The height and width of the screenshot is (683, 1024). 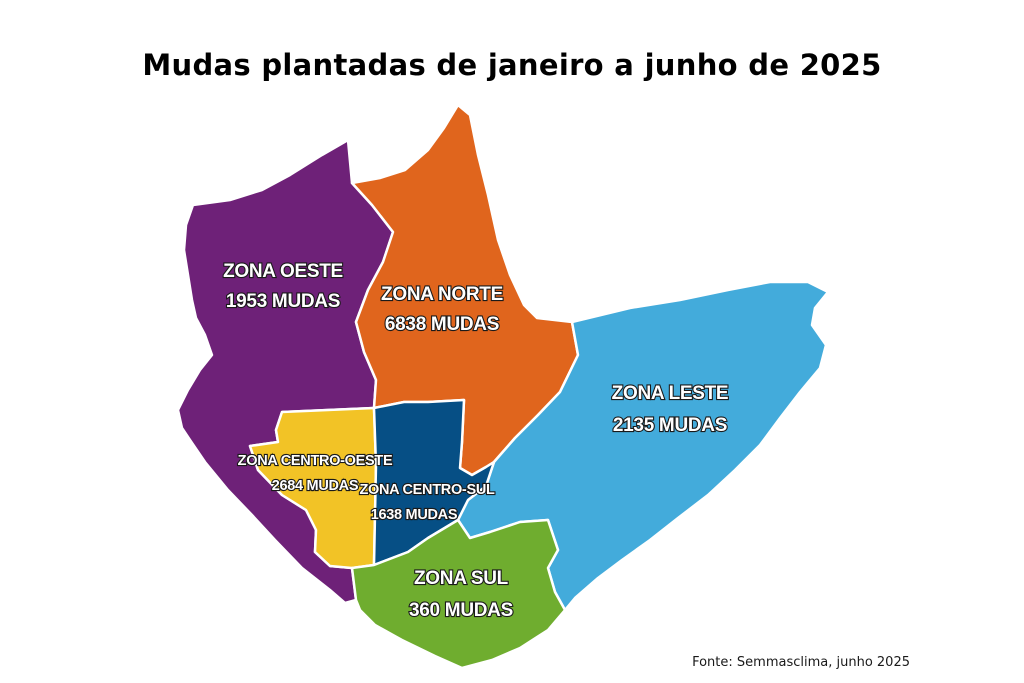 I want to click on zone-oeste-name: ZONA OESTE, so click(x=283, y=271).